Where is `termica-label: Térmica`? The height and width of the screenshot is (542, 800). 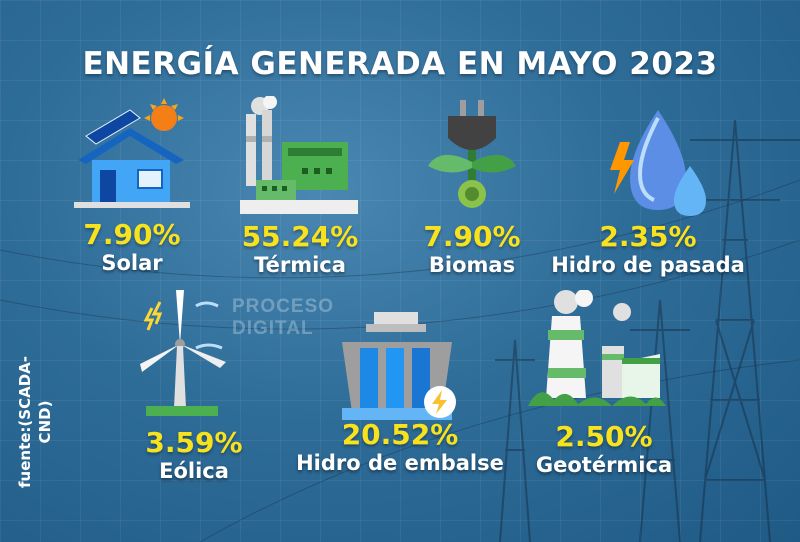
termica-label: Térmica is located at coordinates (300, 265).